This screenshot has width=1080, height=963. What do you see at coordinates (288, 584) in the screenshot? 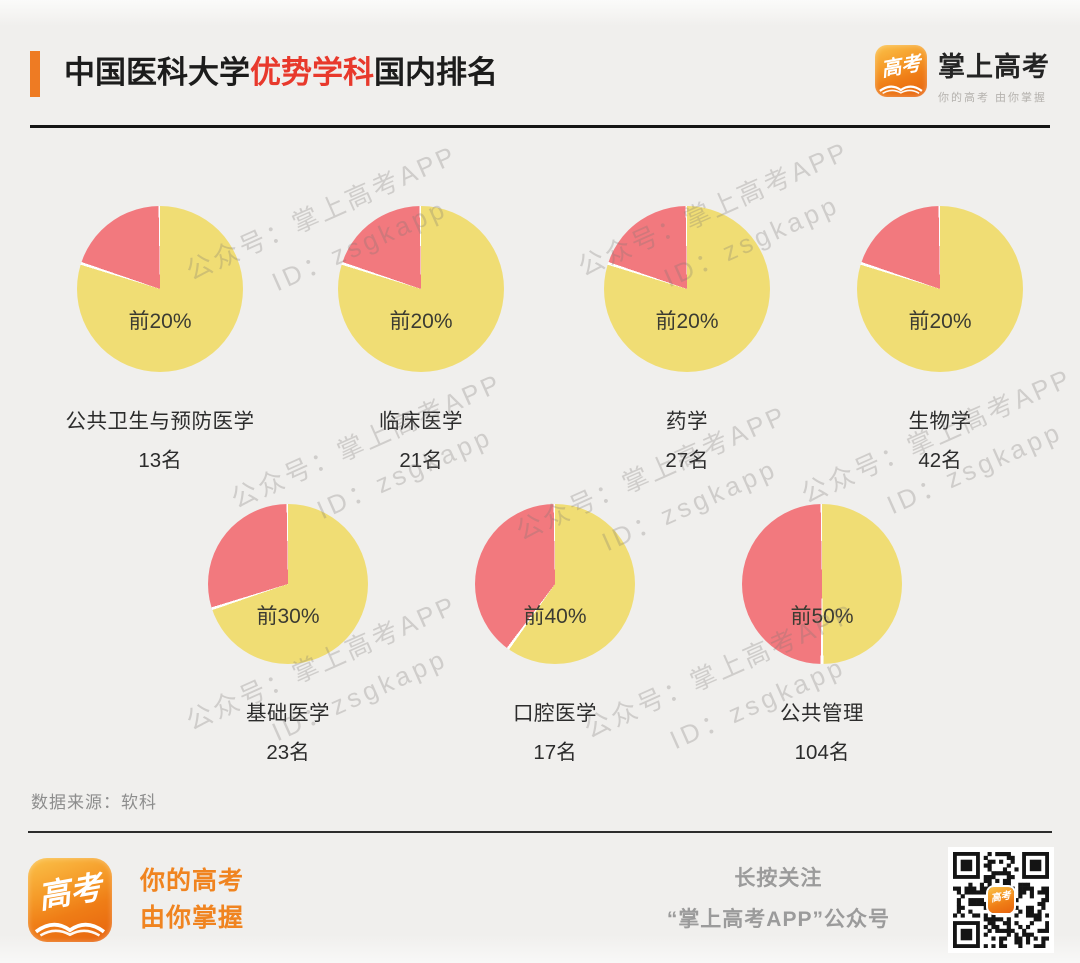
I see `pie-5: 前30%` at bounding box center [288, 584].